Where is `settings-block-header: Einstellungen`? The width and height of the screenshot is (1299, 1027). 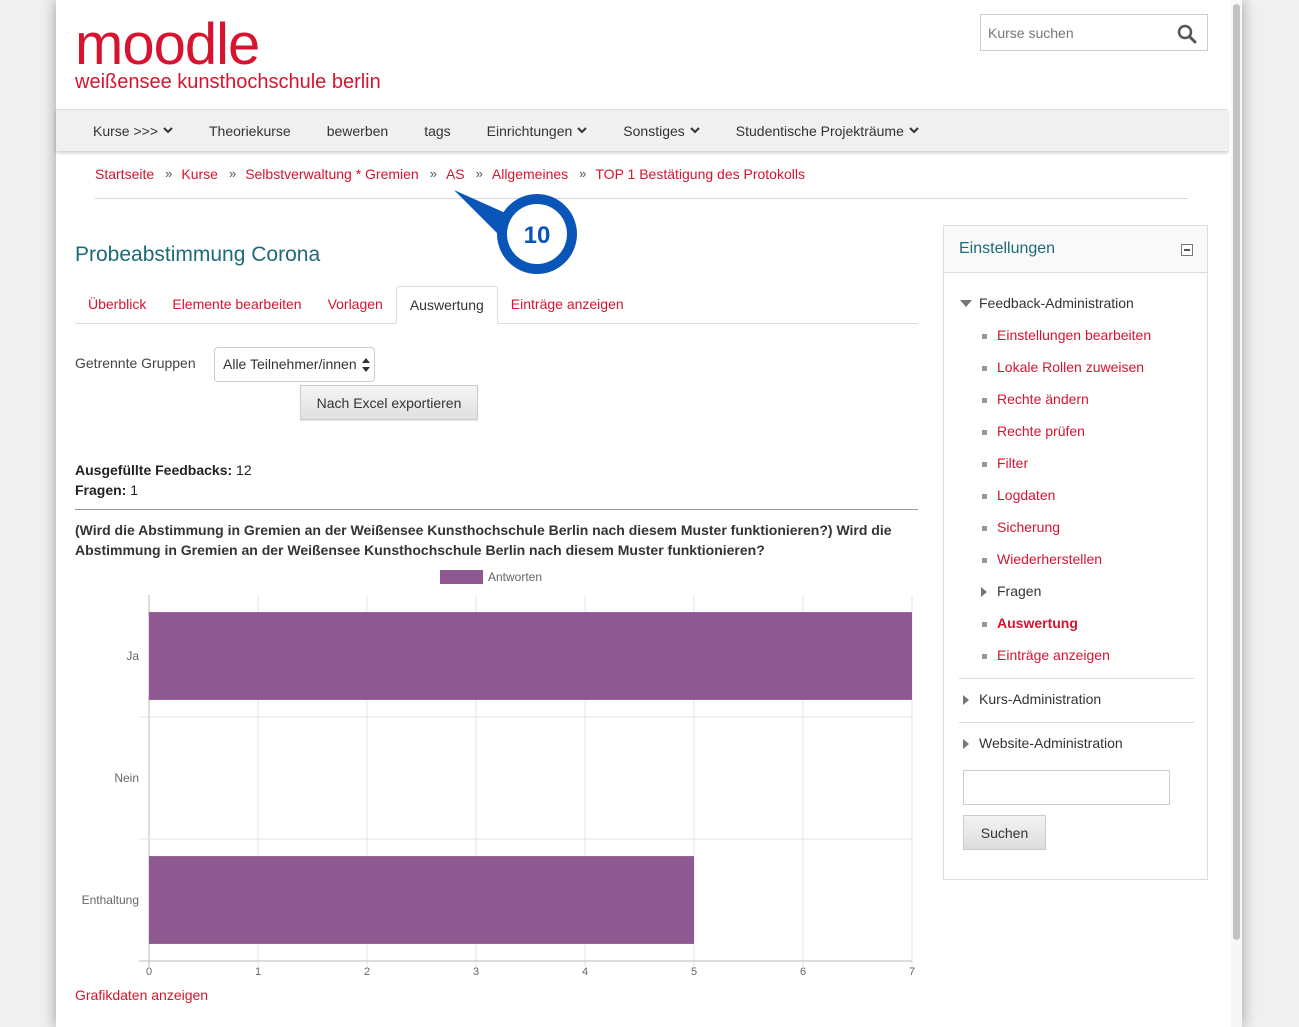
settings-block-header: Einstellungen is located at coordinates (1075, 249).